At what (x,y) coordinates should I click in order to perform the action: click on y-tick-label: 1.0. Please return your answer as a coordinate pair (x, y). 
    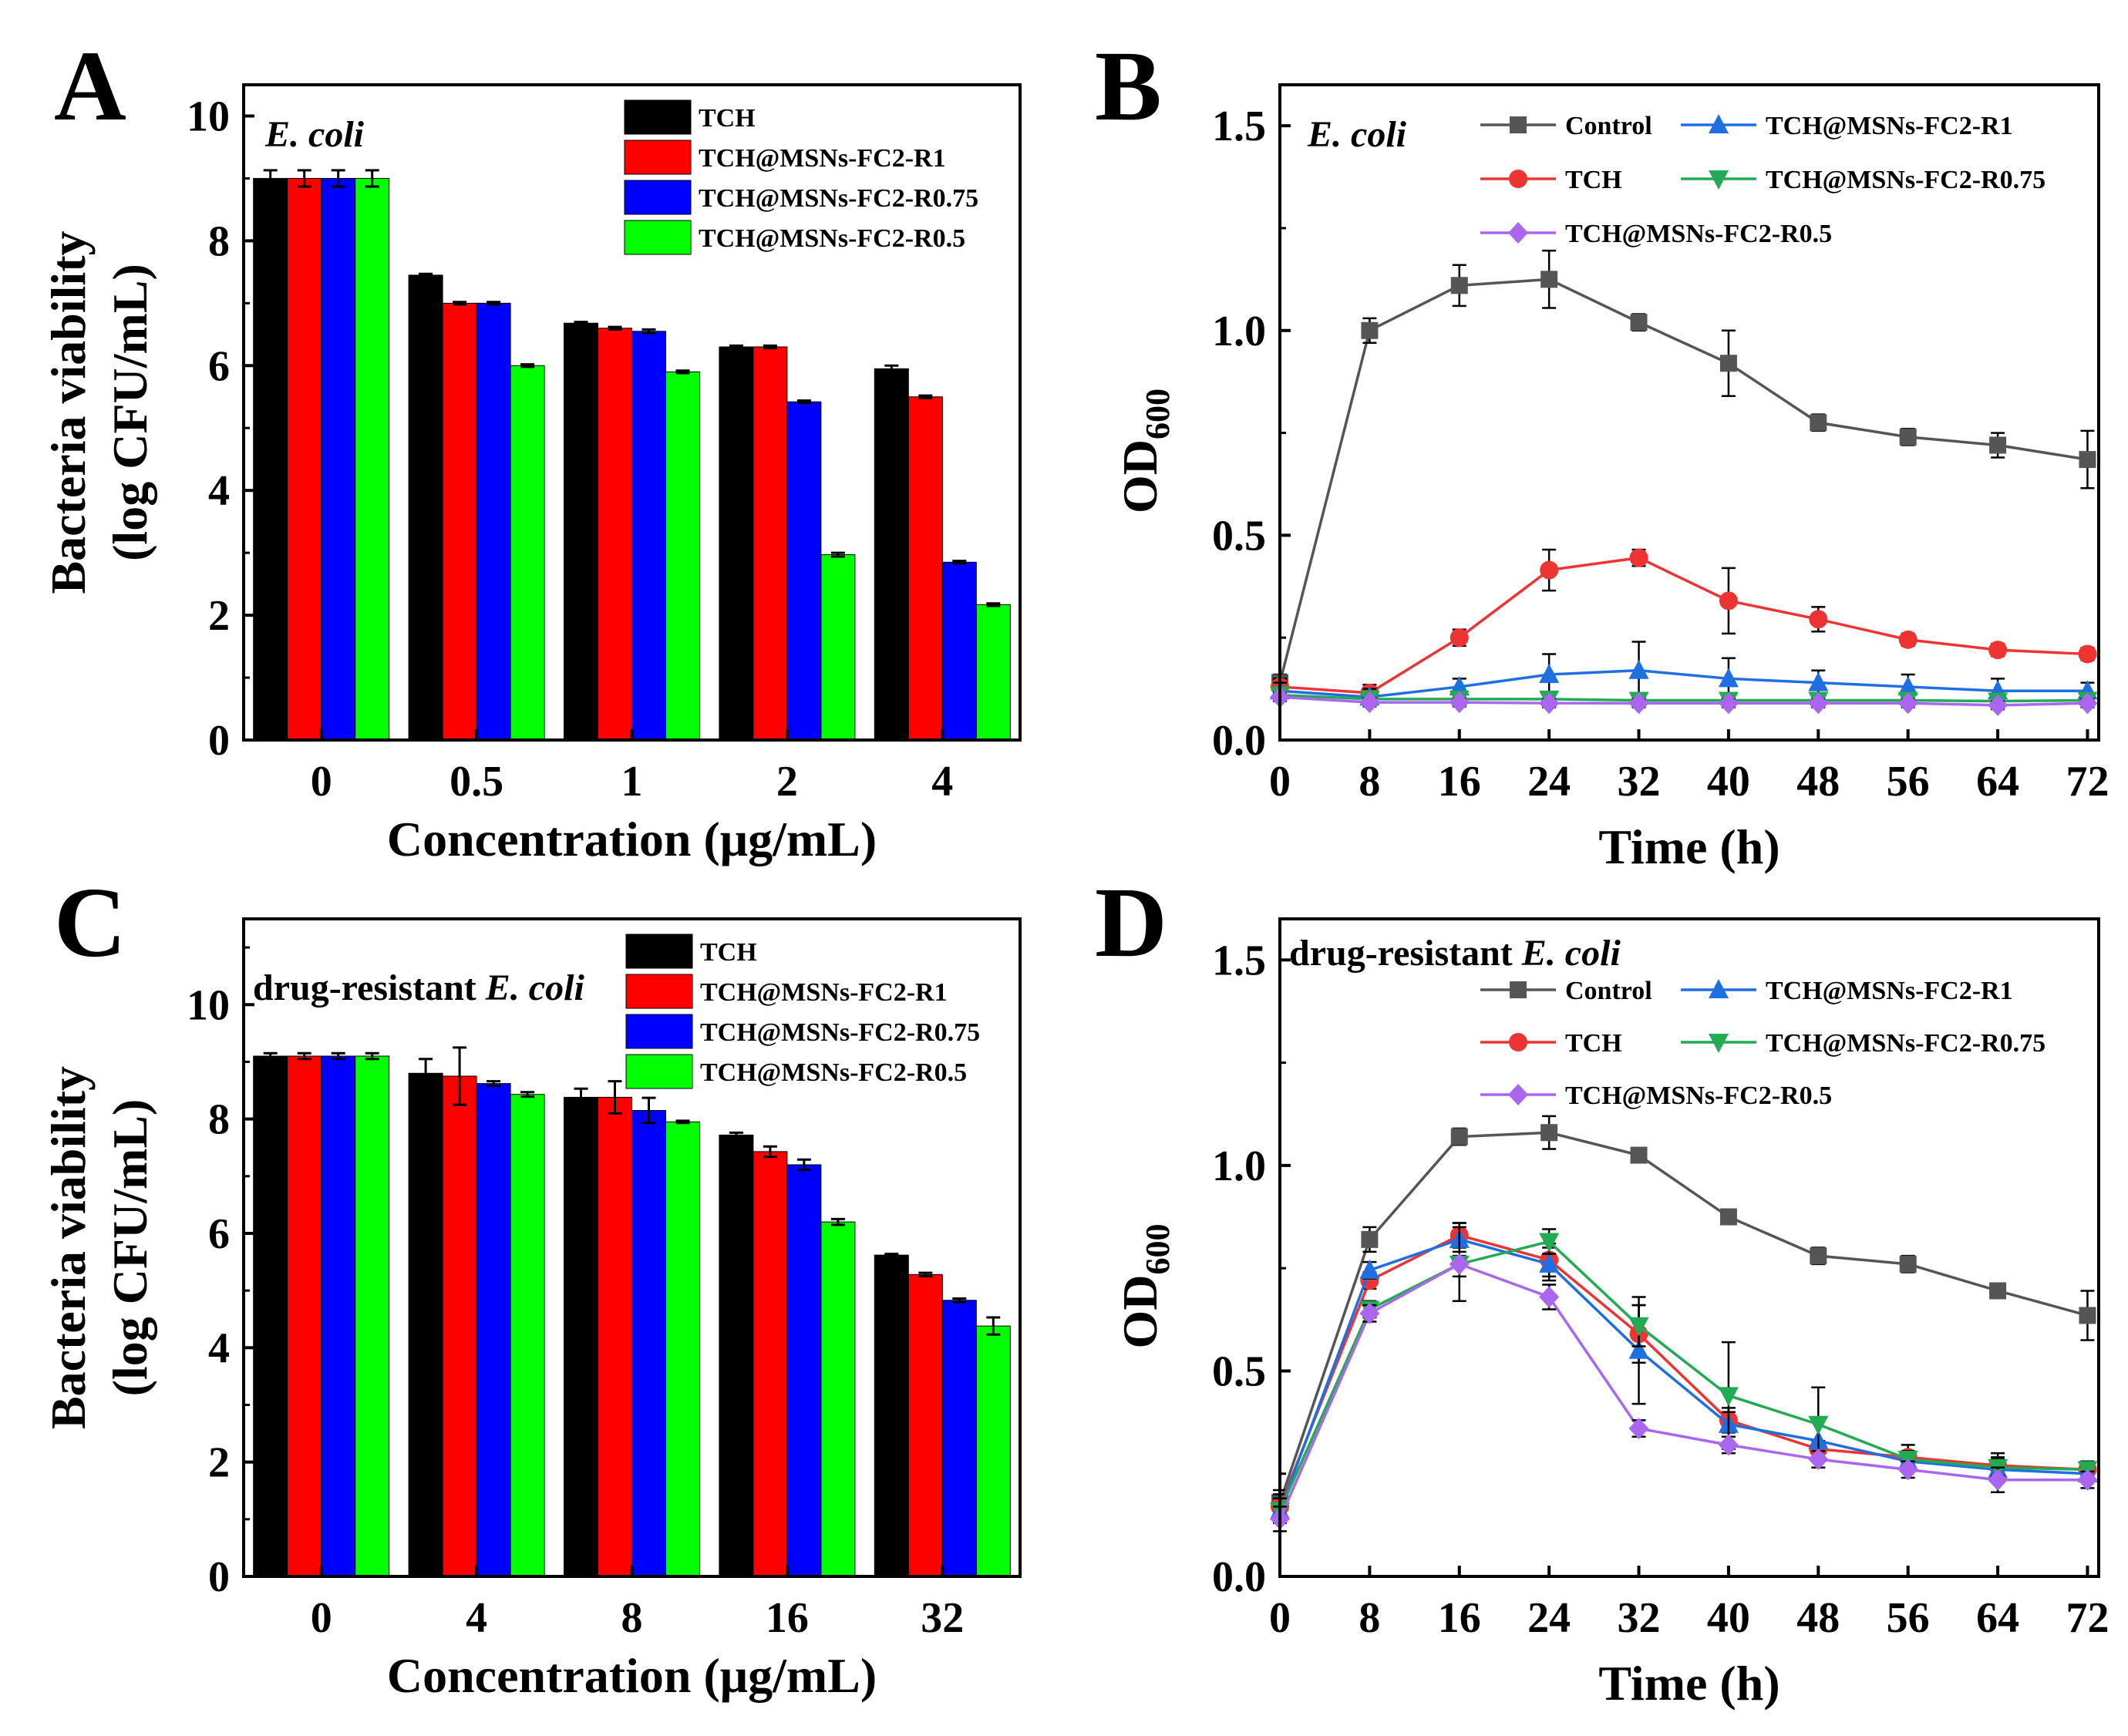
    Looking at the image, I should click on (1239, 331).